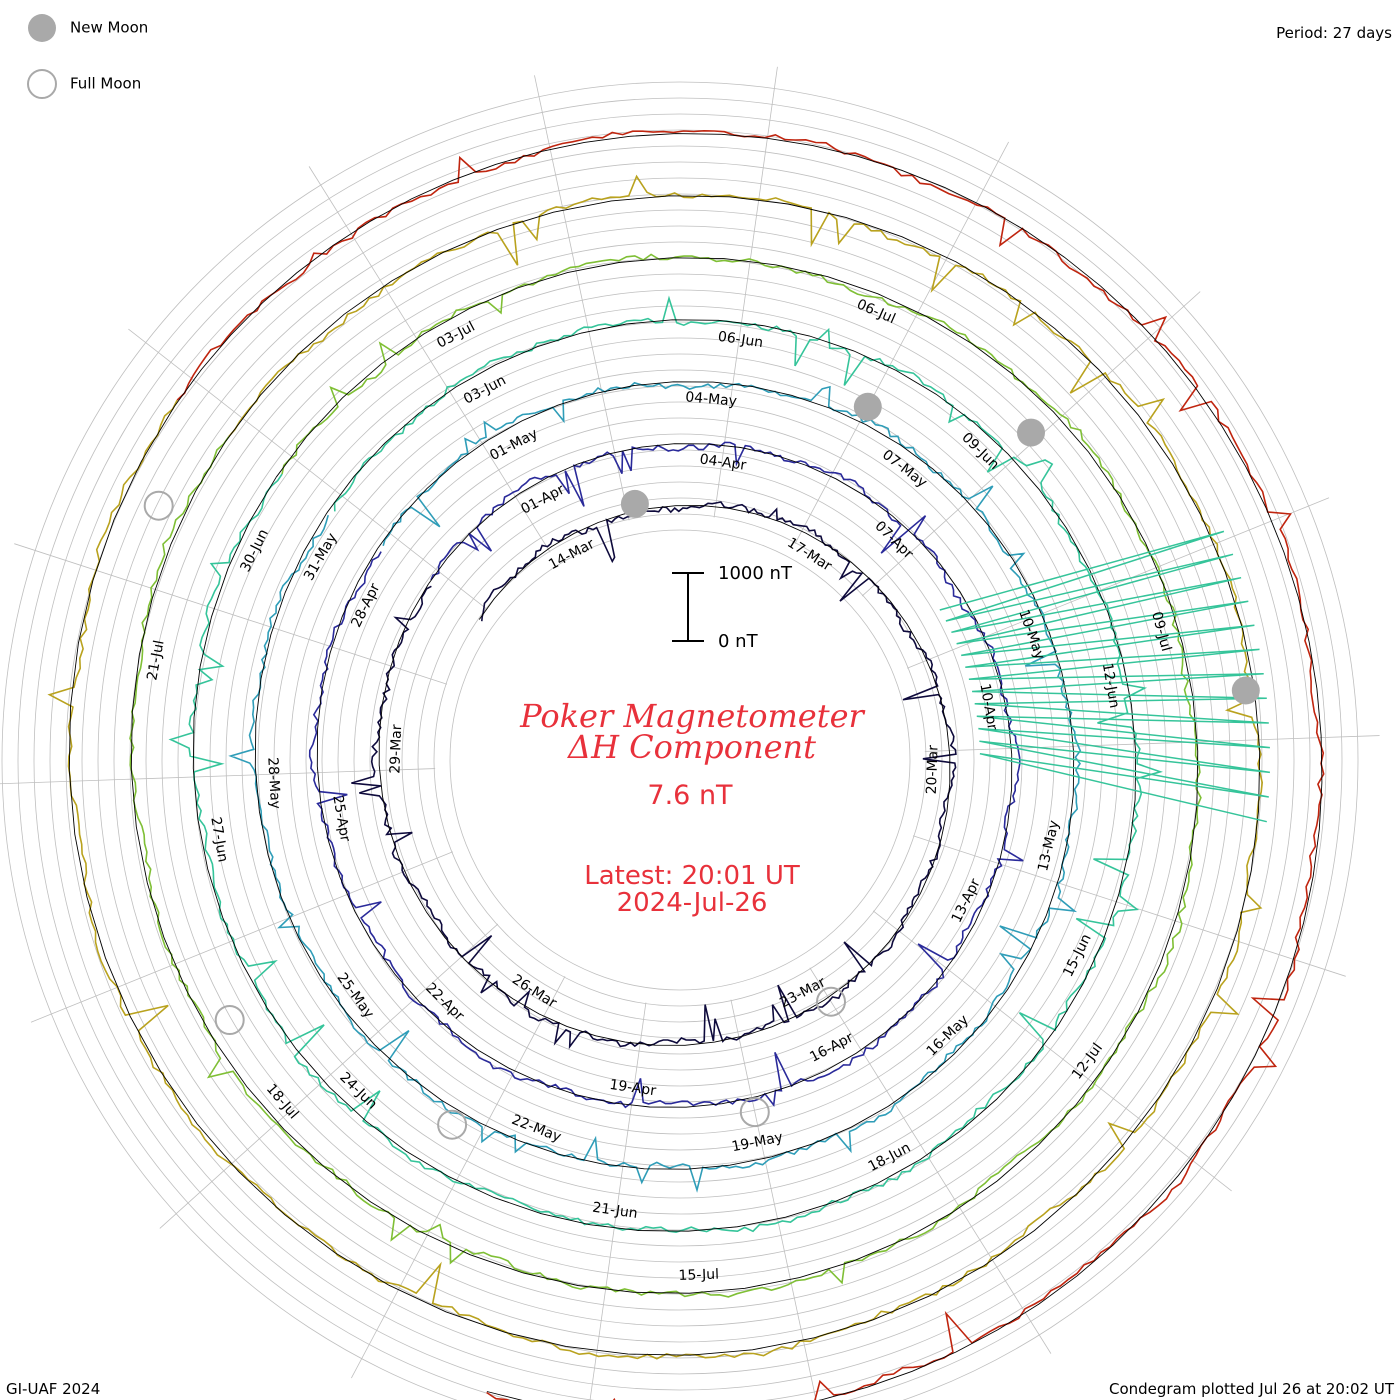 This screenshot has height=1400, width=1400. Describe the element at coordinates (513, 445) in the screenshot. I see `date-tick-label: 01-May` at that location.